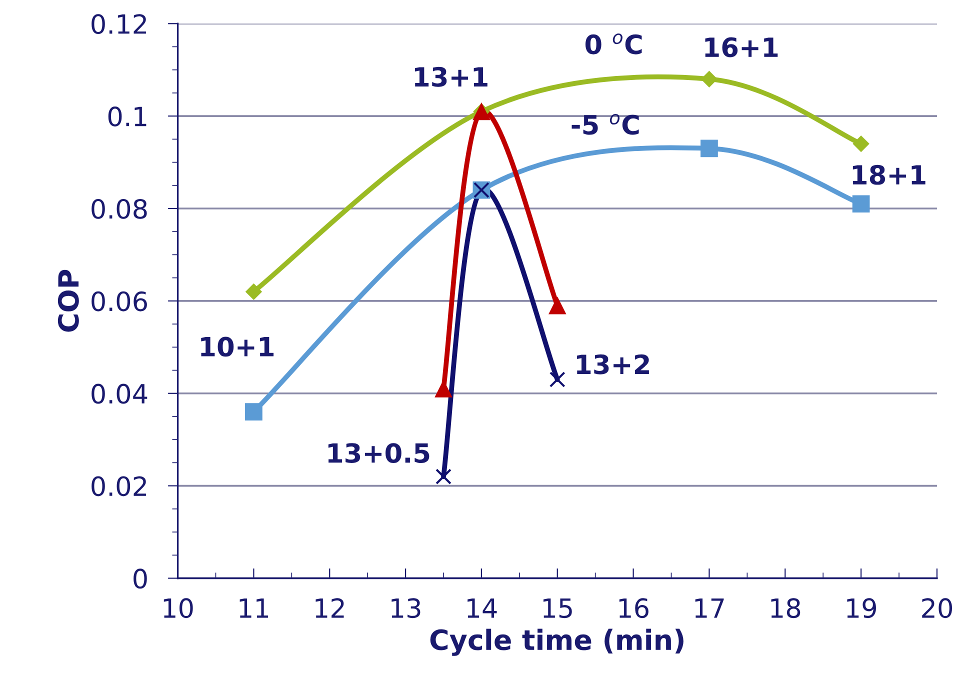  Describe the element at coordinates (254, 608) in the screenshot. I see `x-tick-label: 11` at that location.